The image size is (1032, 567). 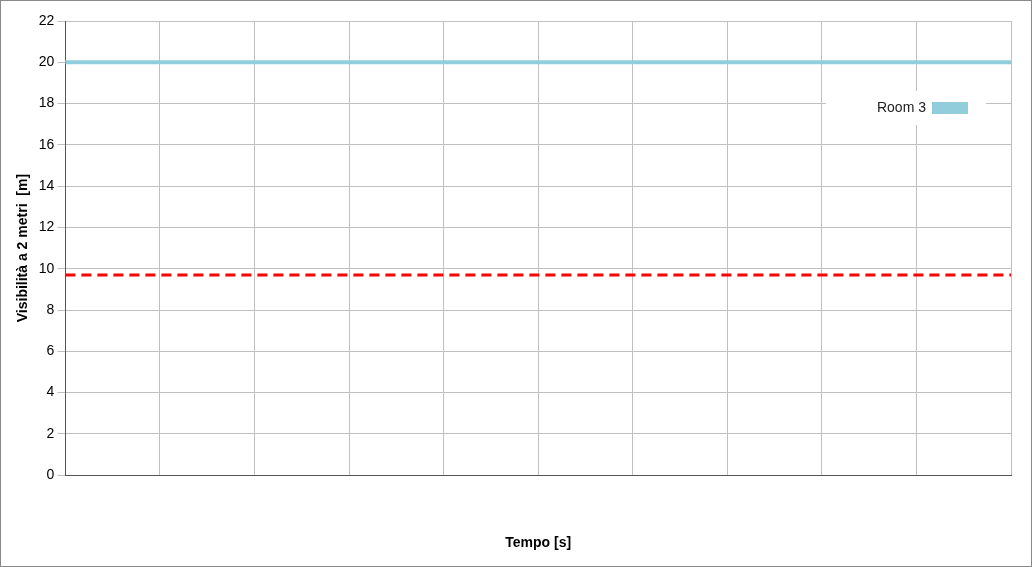 What do you see at coordinates (22, 248) in the screenshot?
I see `y-axis-title: Visibilità a 2 metri [m]` at bounding box center [22, 248].